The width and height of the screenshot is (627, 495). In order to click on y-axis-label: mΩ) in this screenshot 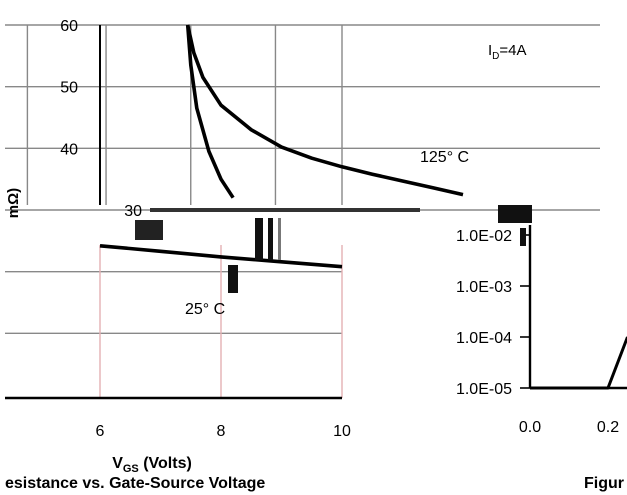, I will do `click(13, 203)`.